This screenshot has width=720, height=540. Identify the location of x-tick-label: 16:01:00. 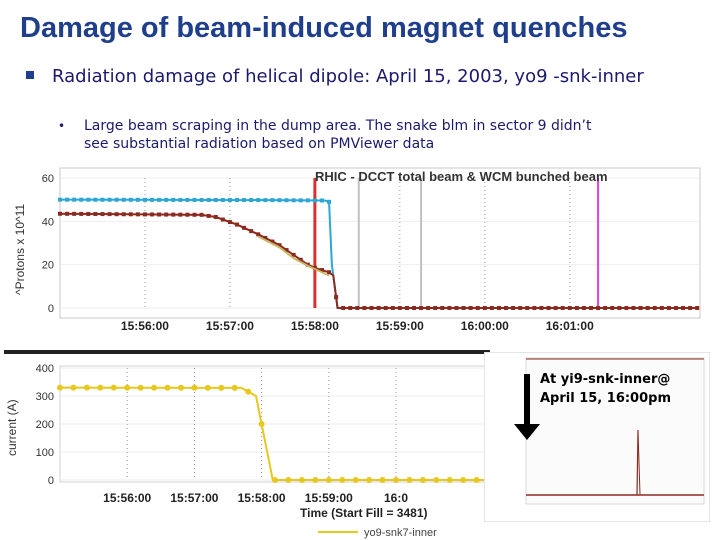
(570, 326).